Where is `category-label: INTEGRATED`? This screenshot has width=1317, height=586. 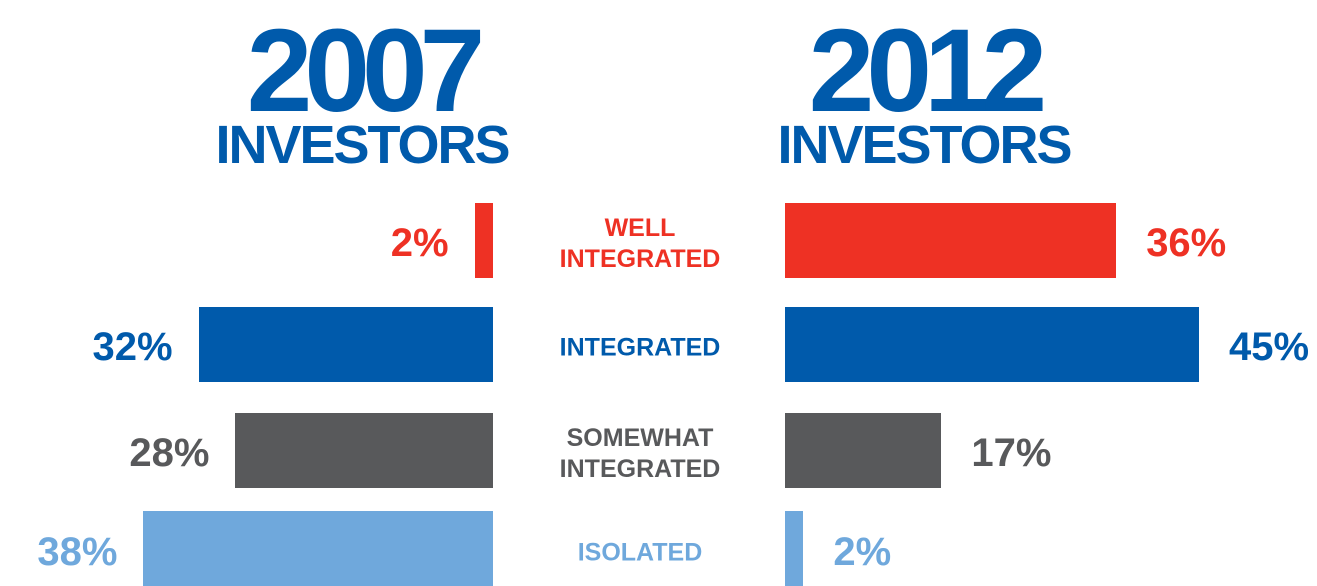
category-label: INTEGRATED is located at coordinates (640, 347).